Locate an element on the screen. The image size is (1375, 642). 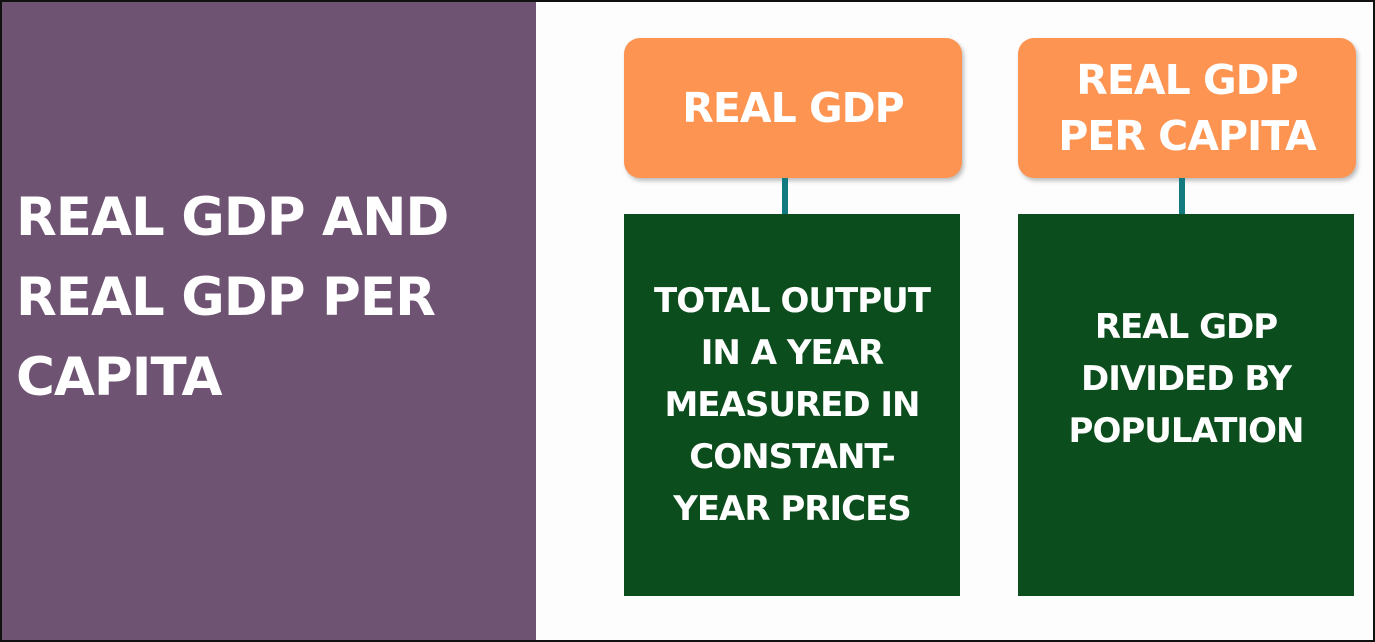
real-gdp-per-capita-definition-box: REAL GDP DIVIDED BY POPULATION is located at coordinates (1186, 405).